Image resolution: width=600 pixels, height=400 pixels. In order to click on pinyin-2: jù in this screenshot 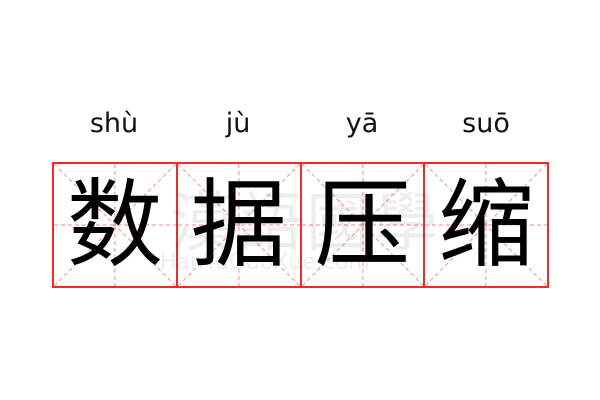, I will do `click(238, 123)`.